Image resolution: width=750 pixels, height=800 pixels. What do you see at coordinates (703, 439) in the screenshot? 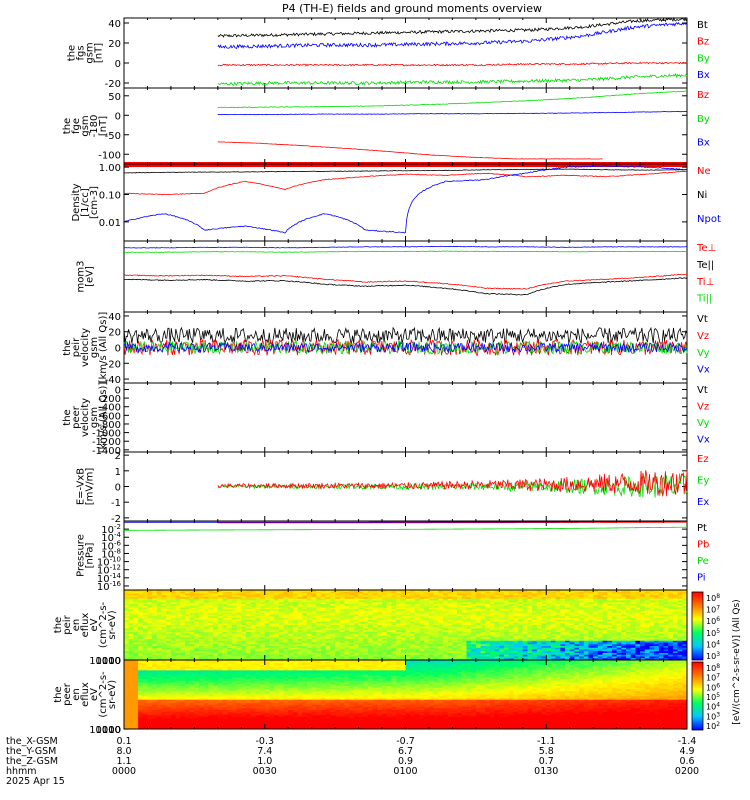
I see `legend-entry: Vx` at bounding box center [703, 439].